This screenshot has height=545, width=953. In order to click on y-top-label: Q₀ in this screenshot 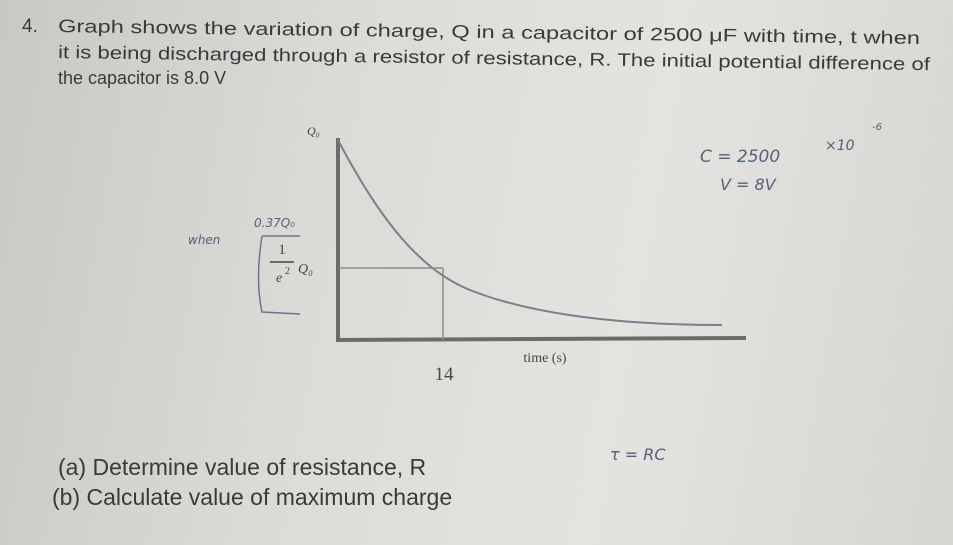, I will do `click(313, 131)`.